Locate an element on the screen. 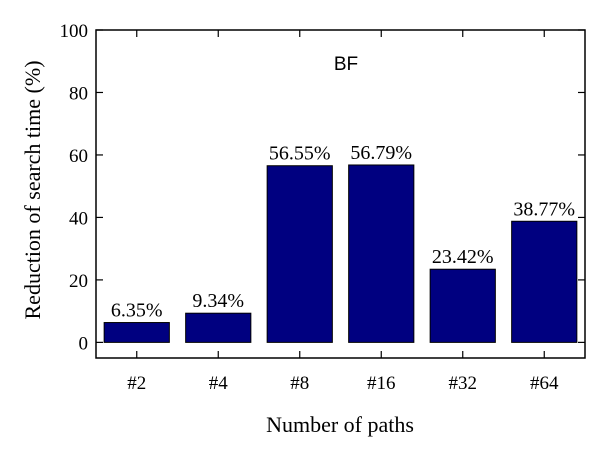 The width and height of the screenshot is (600, 458). y-tick-label: 20 is located at coordinates (78, 281).